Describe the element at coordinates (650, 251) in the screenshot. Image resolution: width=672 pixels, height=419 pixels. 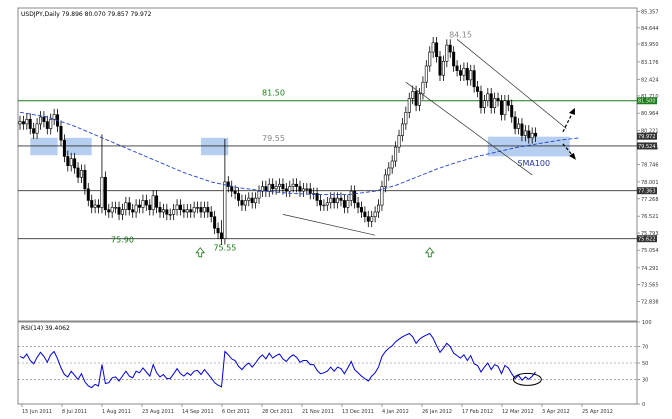
I see `price-tick-label: 75.054` at that location.